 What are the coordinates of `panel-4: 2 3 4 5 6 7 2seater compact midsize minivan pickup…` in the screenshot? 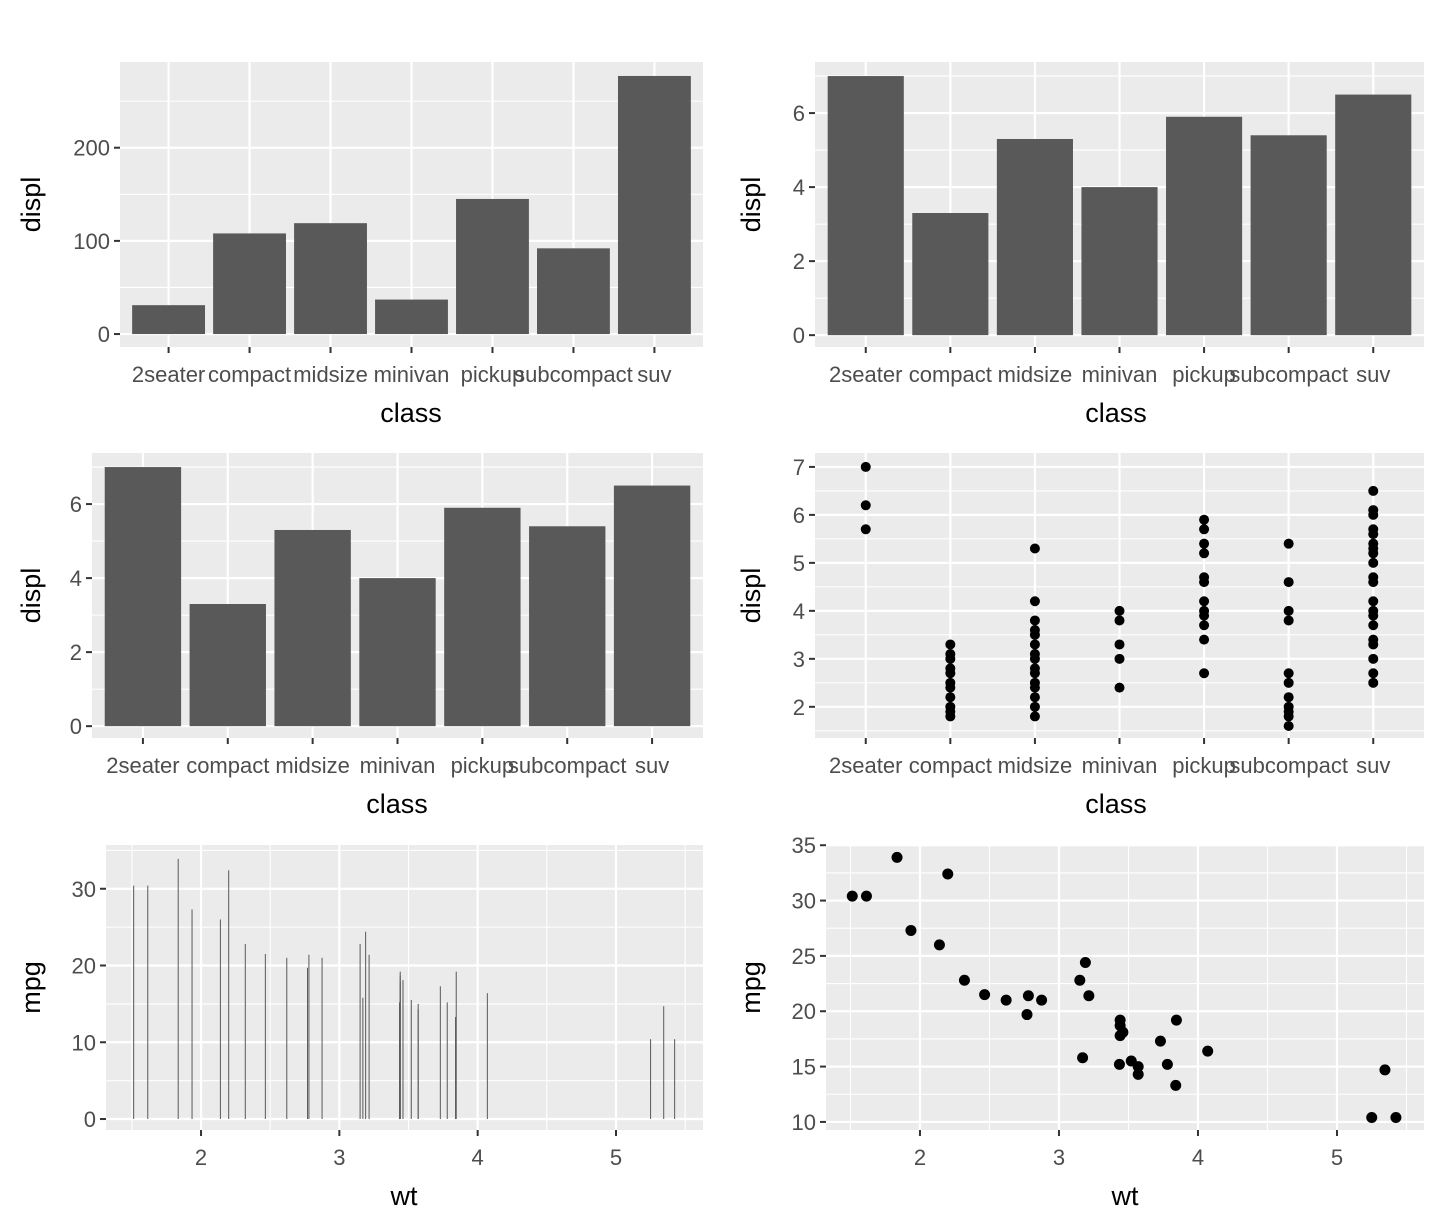 It's located at (1080, 636).